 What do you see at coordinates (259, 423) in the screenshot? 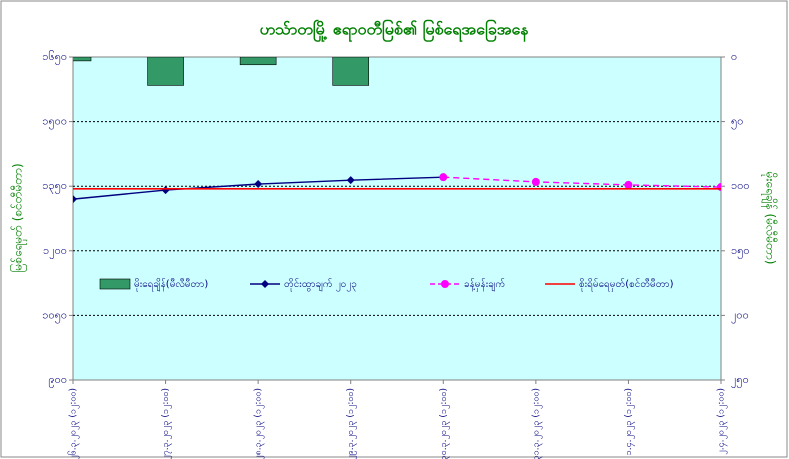
I see `x-tick-label: ၂၈.၃.၂၀၂၃ (၁၂:၀၀)` at bounding box center [259, 423].